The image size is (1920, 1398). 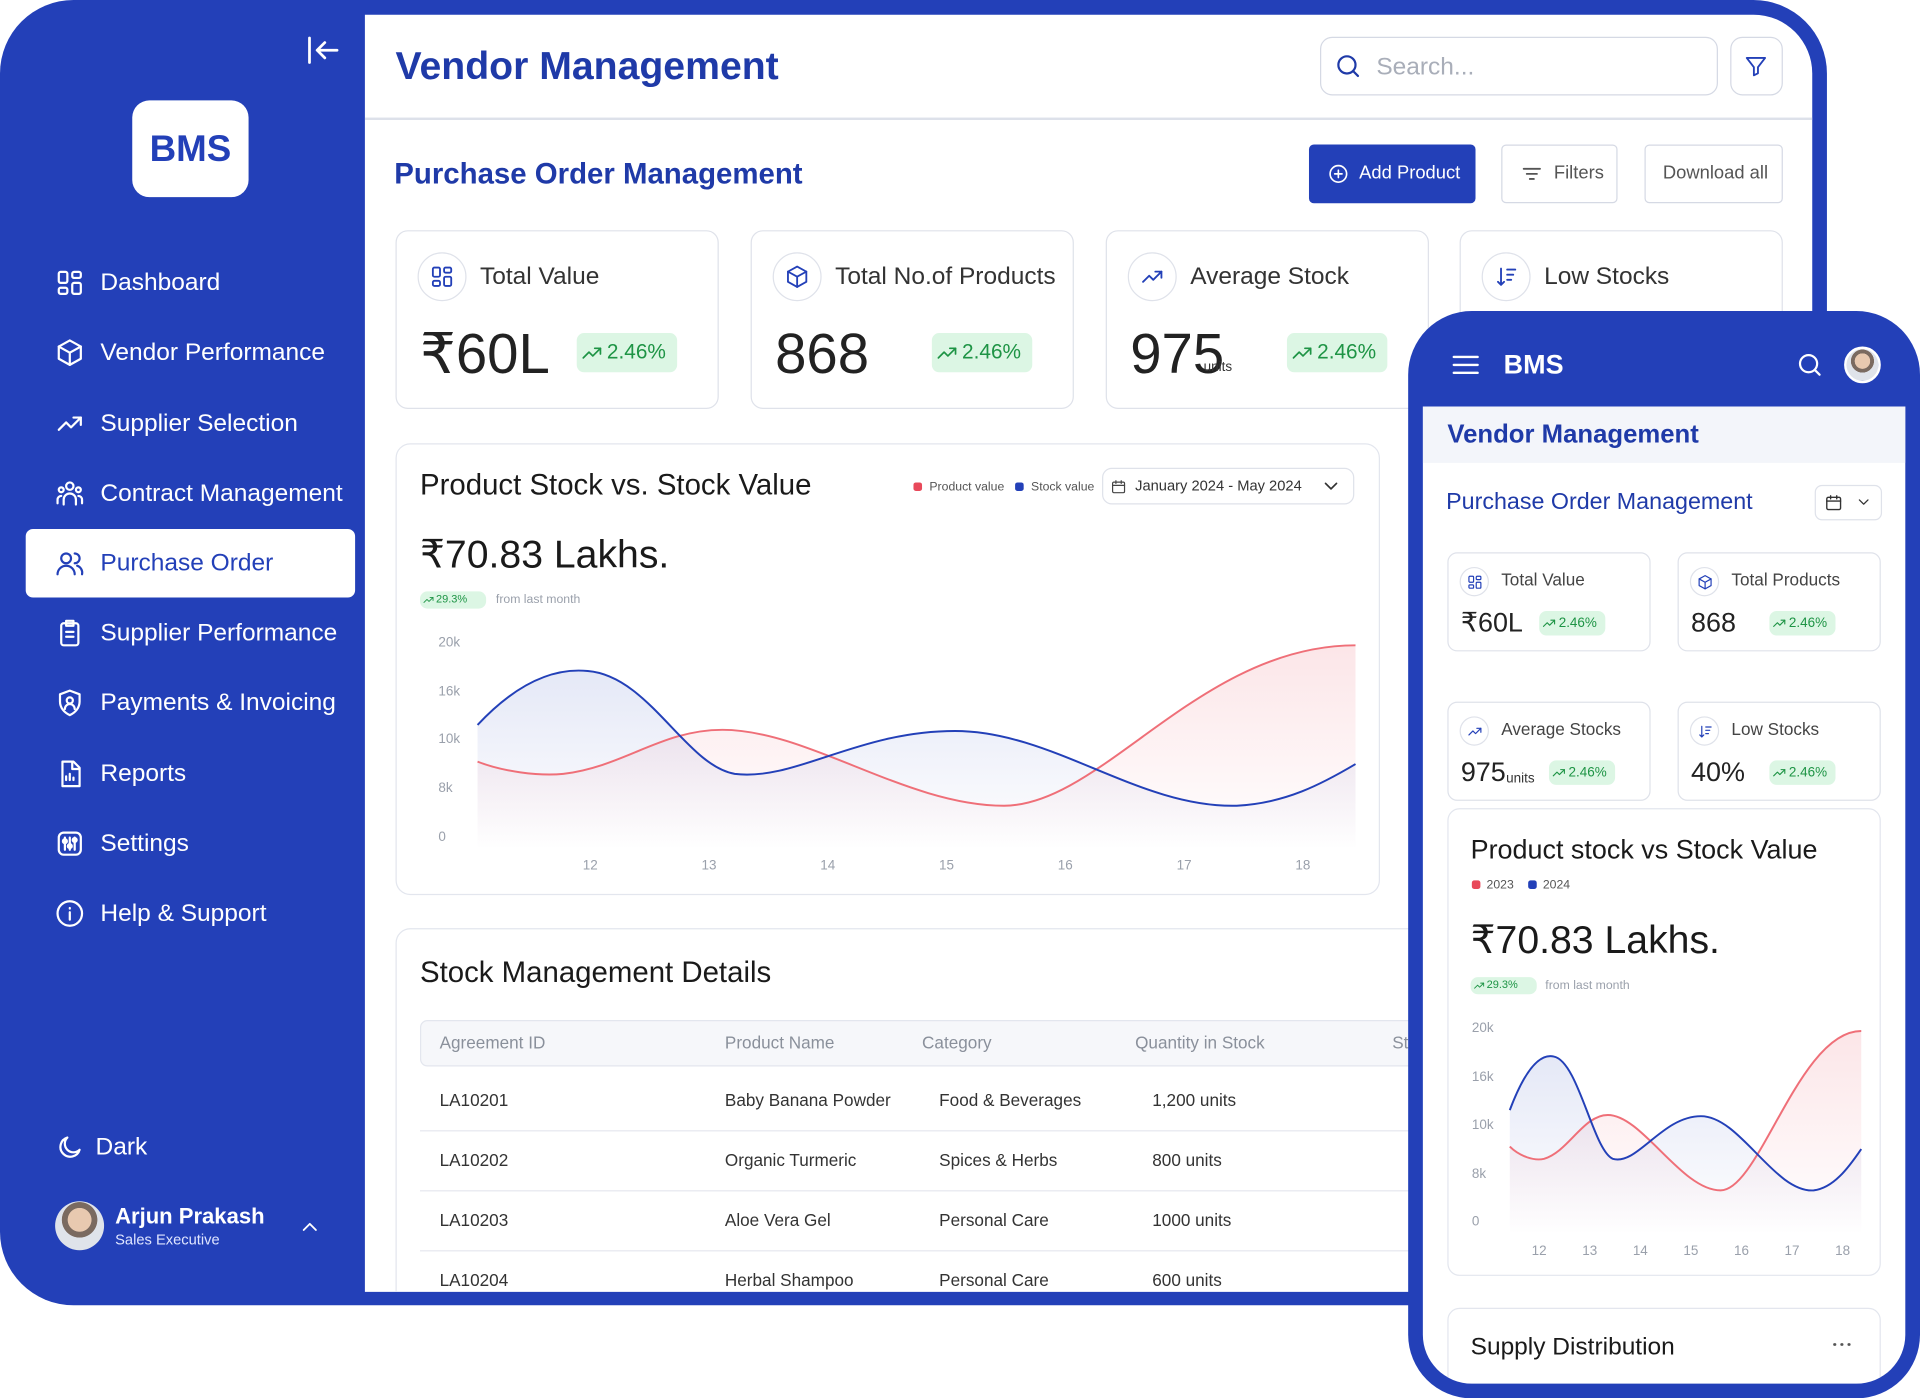 What do you see at coordinates (219, 633) in the screenshot?
I see `nav-item: Supplier Performance` at bounding box center [219, 633].